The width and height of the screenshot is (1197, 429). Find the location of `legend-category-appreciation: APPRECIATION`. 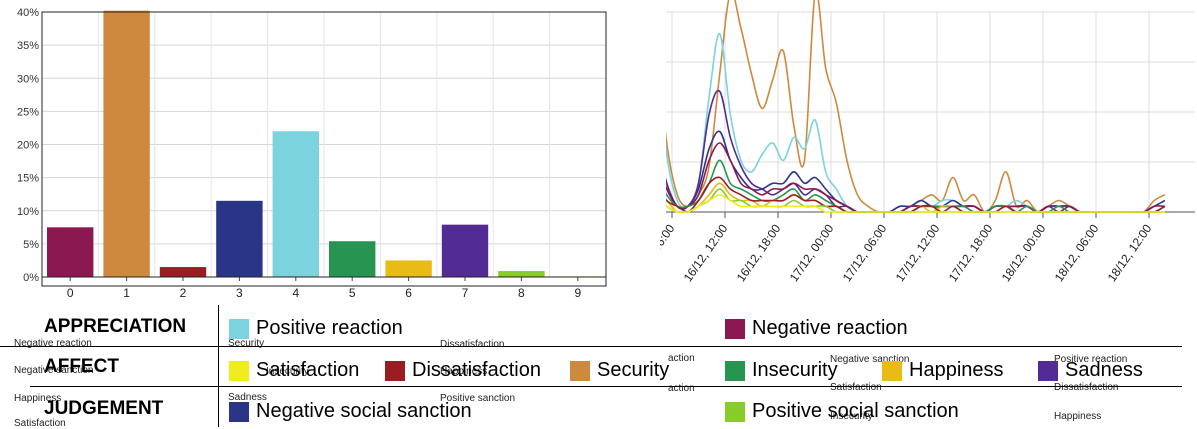

legend-category-appreciation: APPRECIATION is located at coordinates (115, 326).